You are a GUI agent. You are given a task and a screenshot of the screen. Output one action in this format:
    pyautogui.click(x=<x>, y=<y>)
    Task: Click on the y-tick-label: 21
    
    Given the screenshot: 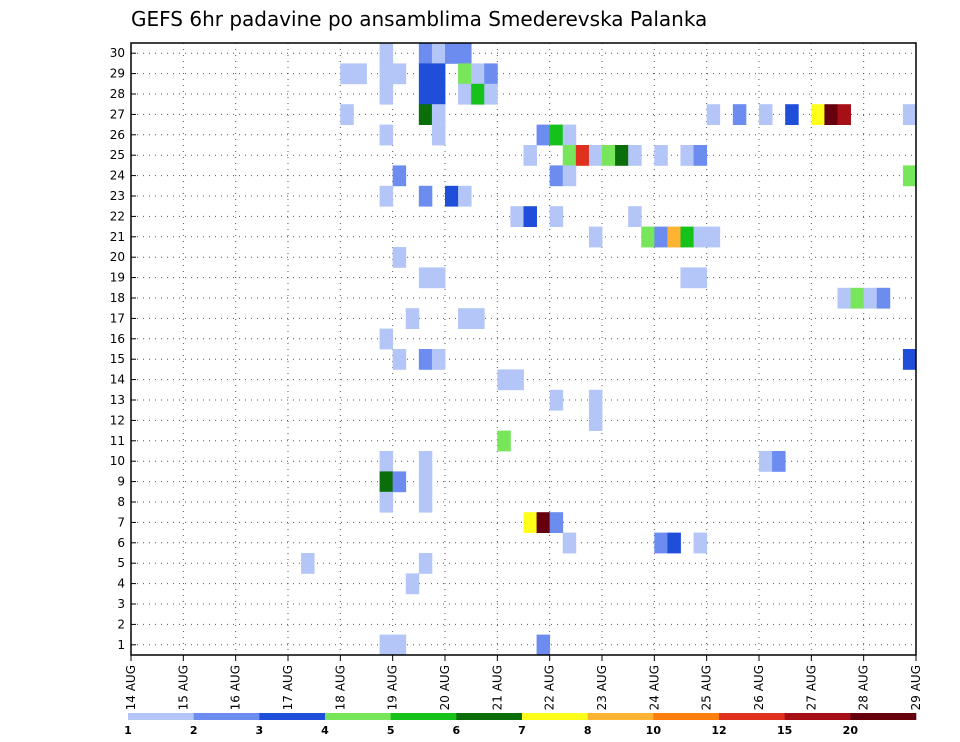 What is the action you would take?
    pyautogui.click(x=117, y=237)
    